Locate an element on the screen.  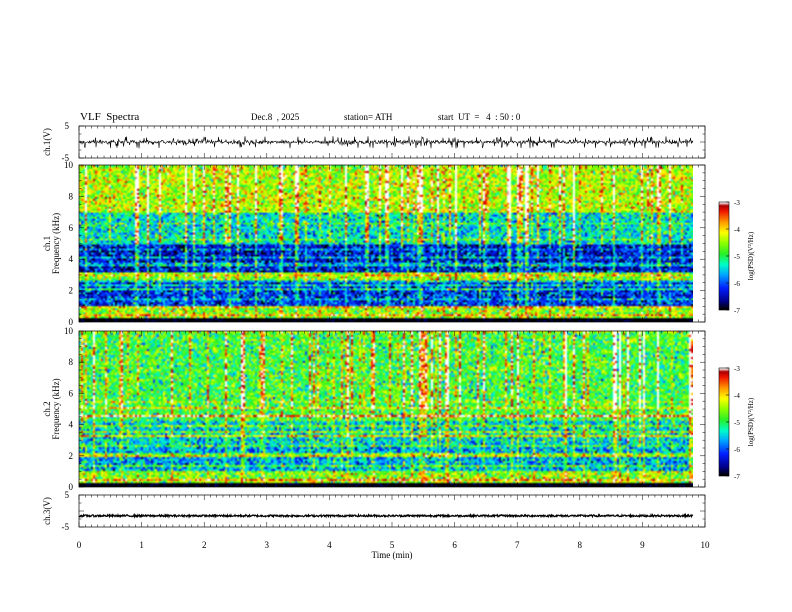
panel-ch1-waveform-ytick-label: -5 is located at coordinates (66, 158).